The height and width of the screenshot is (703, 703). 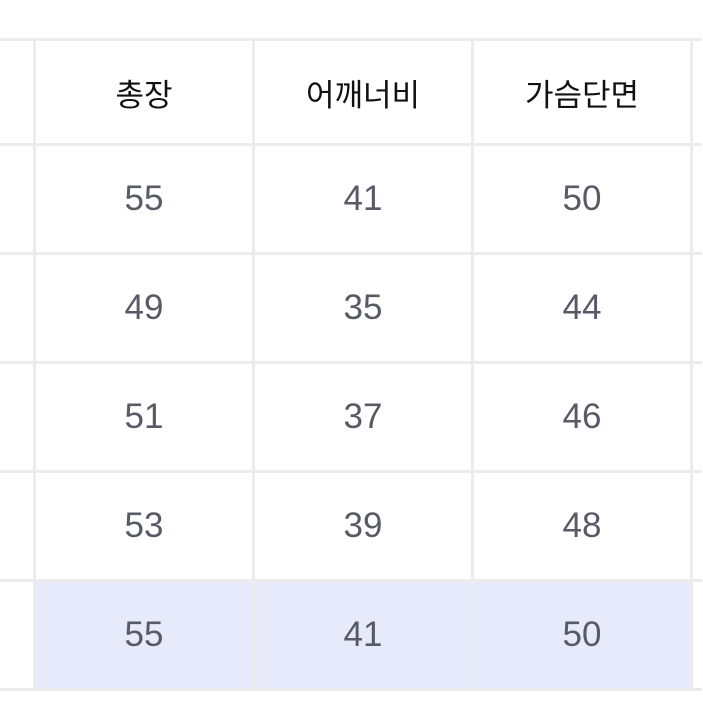 I want to click on table-cell: 49, so click(x=144, y=308).